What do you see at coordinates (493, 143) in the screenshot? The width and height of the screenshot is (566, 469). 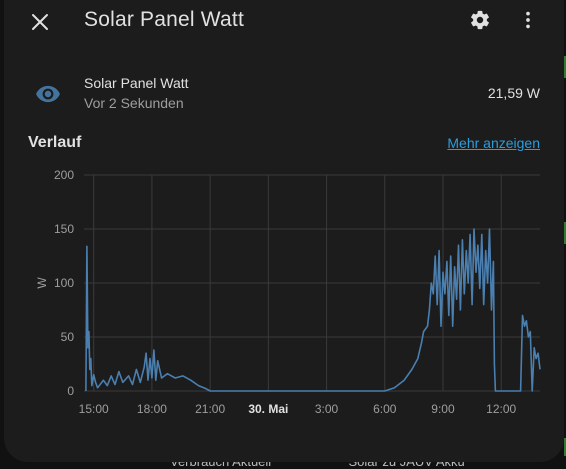 I see `show-more-link: Mehr anzeigen` at bounding box center [493, 143].